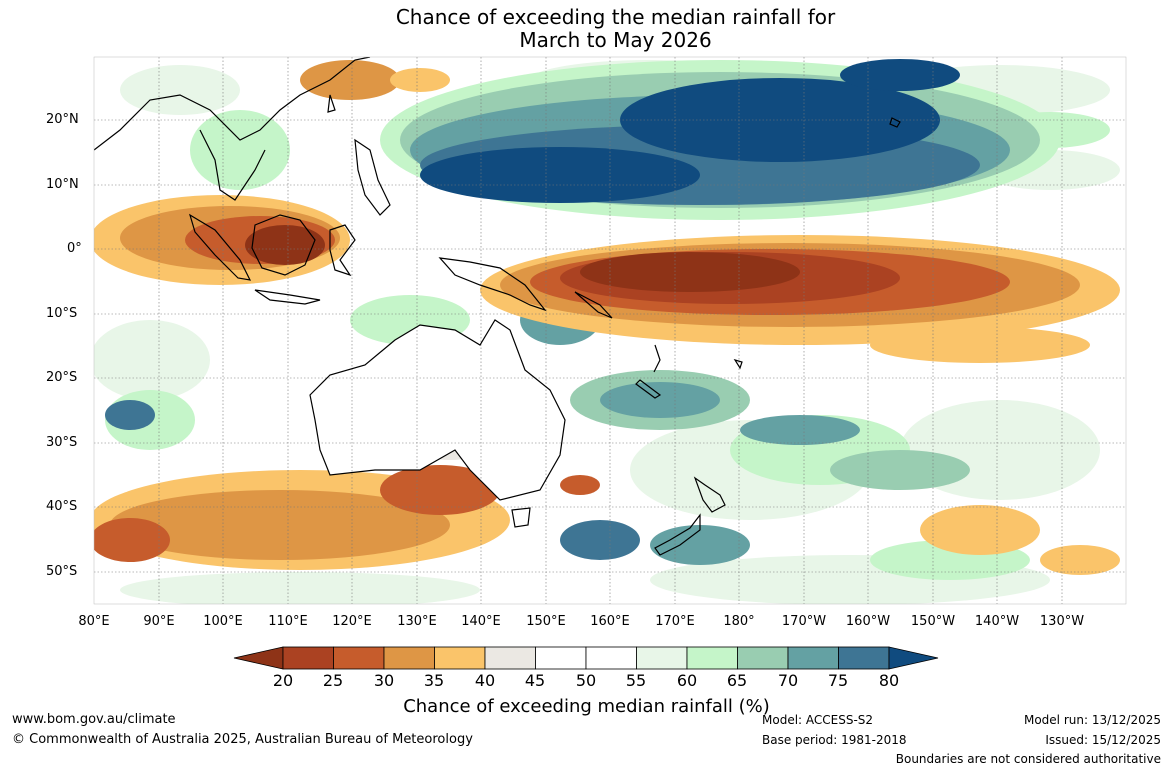 Image resolution: width=1173 pixels, height=770 pixels. Describe the element at coordinates (94, 719) in the screenshot. I see `website-link: www.bom.gov.au/climate` at that location.